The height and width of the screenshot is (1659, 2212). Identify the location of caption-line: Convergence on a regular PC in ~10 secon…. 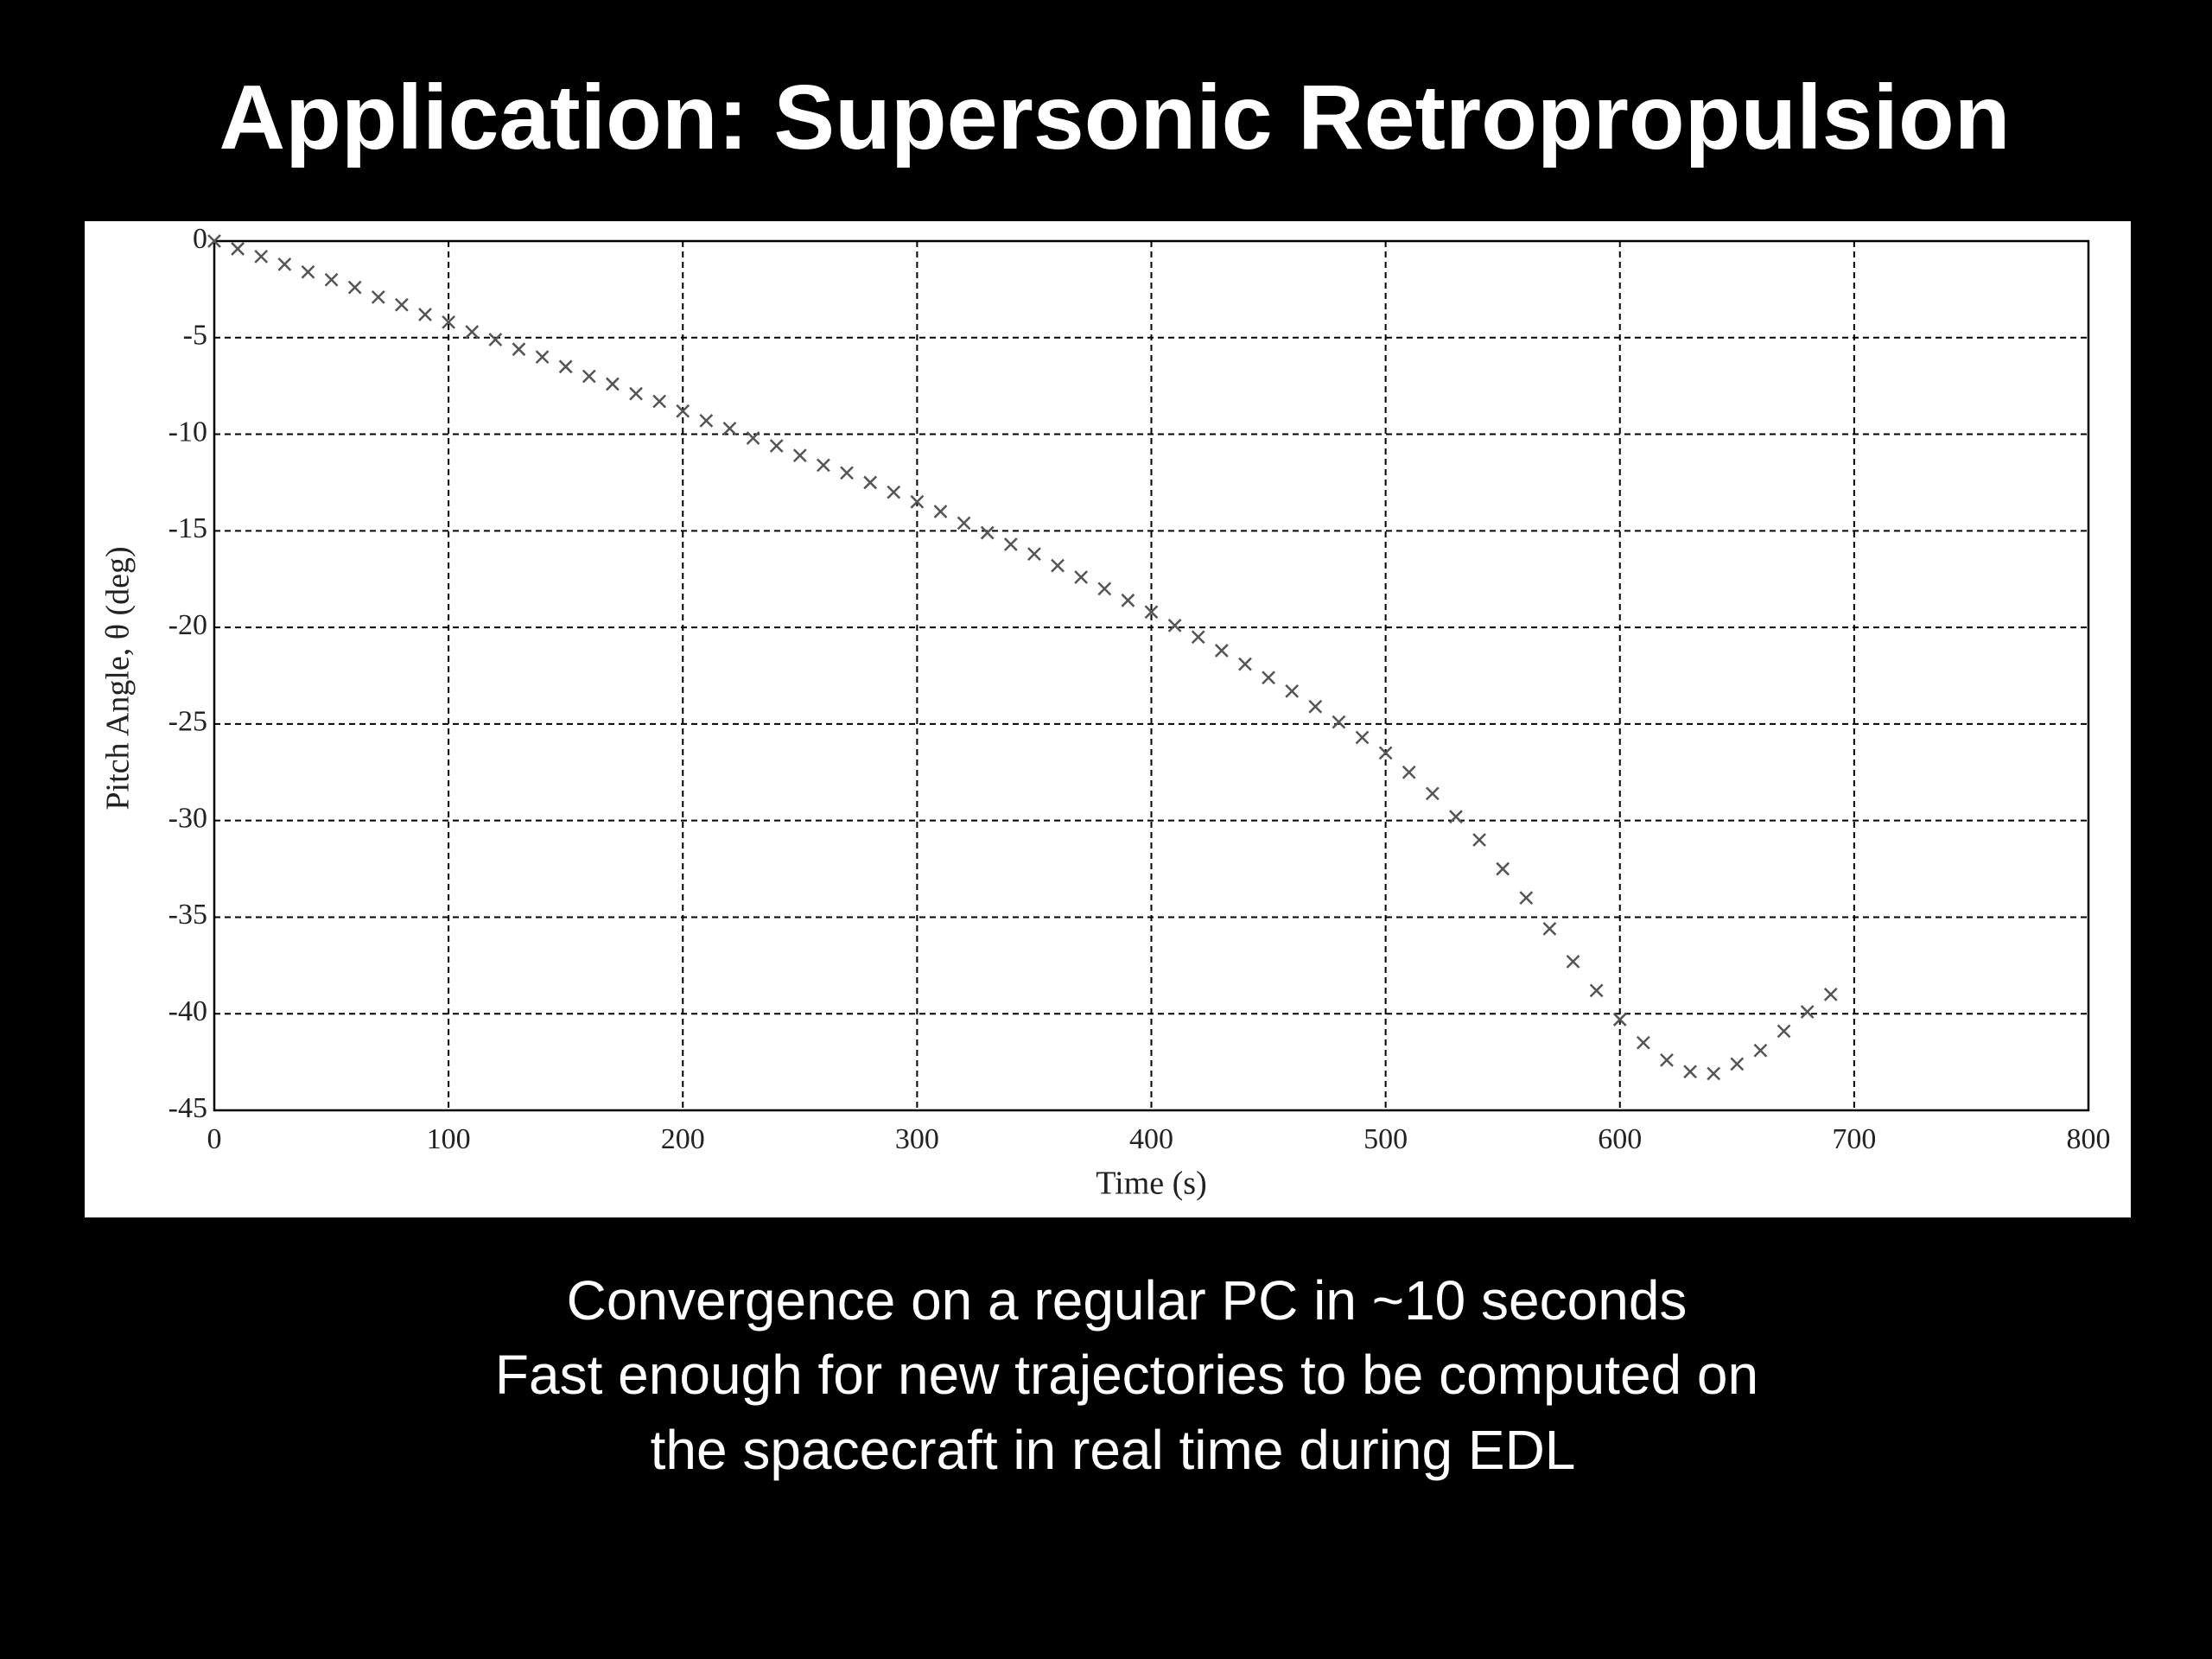
(1127, 1300).